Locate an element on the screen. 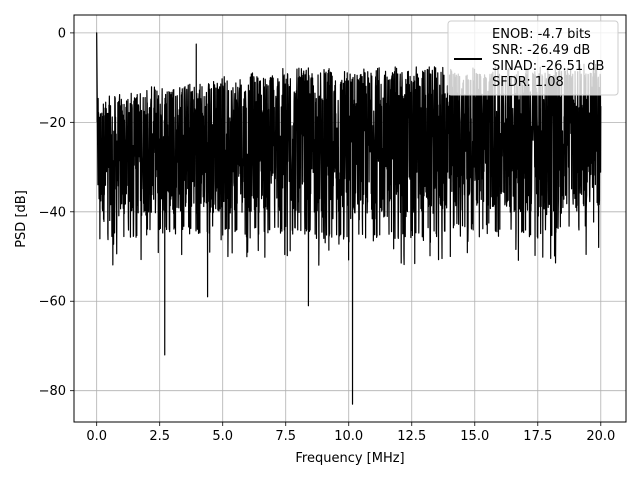 The image size is (640, 480). x-axis-ticks: 0.0 2.5 5.0 7.5 10.0 12.5 15.0 17.5 20.0 is located at coordinates (350, 433).